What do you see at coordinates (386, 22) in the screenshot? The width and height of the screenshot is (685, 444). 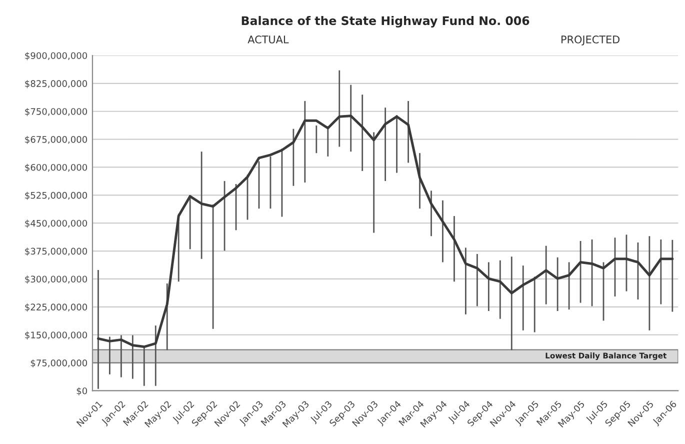 I see `chart-title: Balance of the State Highway Fund No. 006` at bounding box center [386, 22].